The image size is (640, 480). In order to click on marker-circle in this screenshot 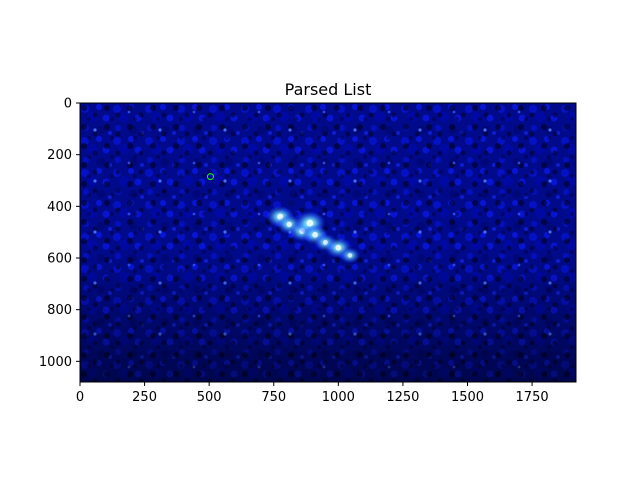, I will do `click(210, 177)`.